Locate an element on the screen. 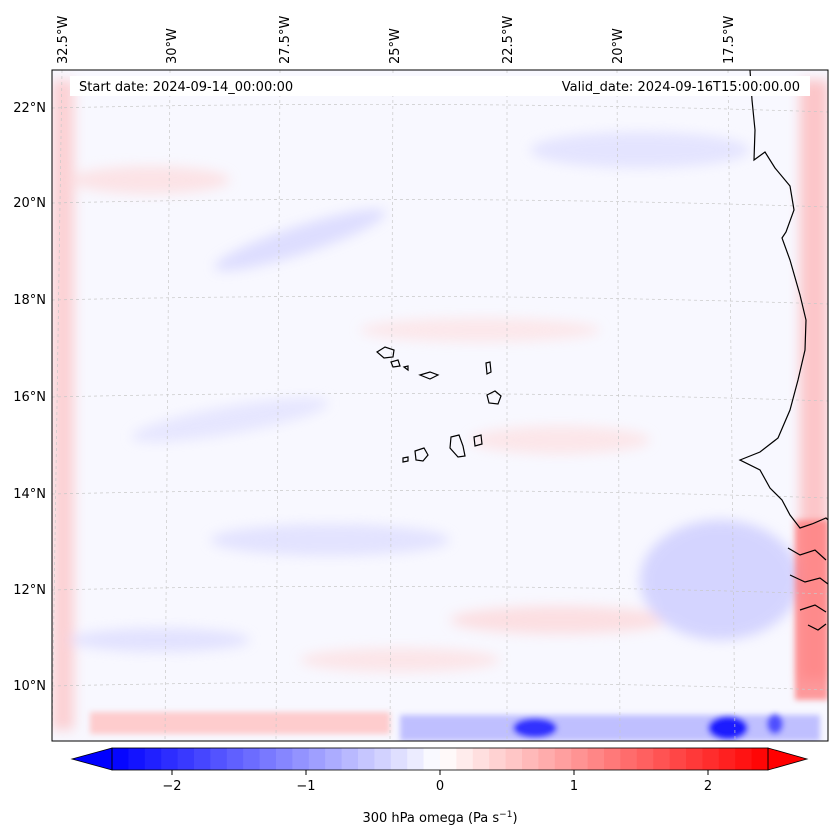 The image size is (837, 839). lon-label: 17.5°W is located at coordinates (729, 40).